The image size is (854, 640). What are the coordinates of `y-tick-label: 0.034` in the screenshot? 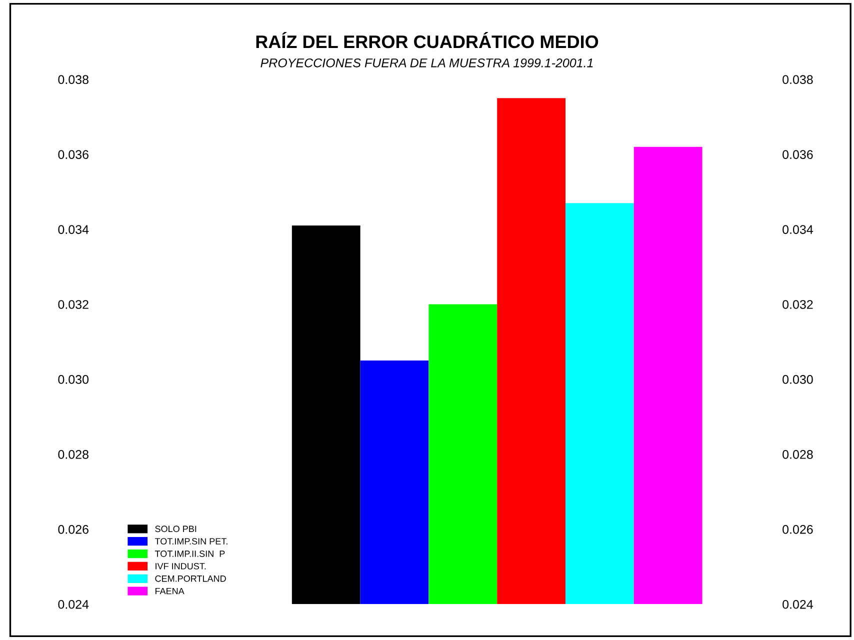 It's located at (73, 229).